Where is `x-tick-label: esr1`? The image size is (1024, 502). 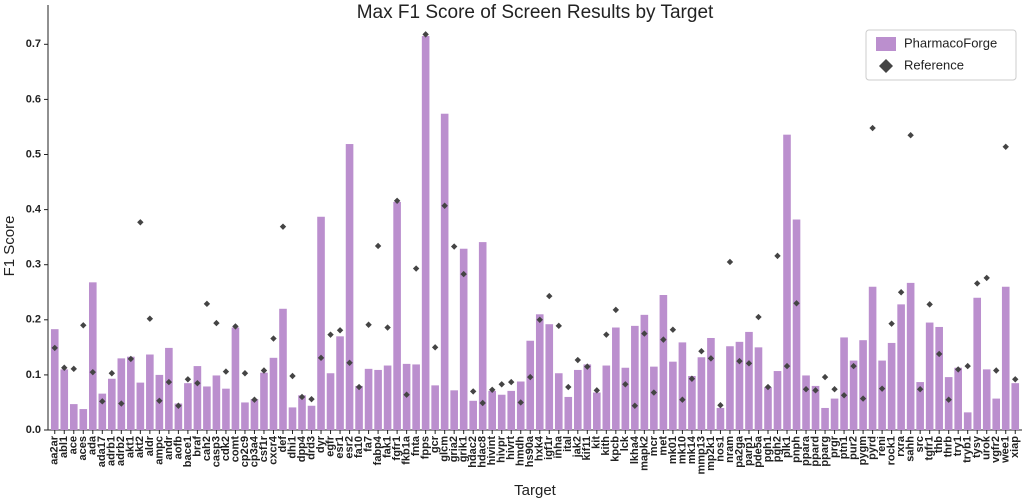 x-tick-label: esr1 is located at coordinates (340, 447).